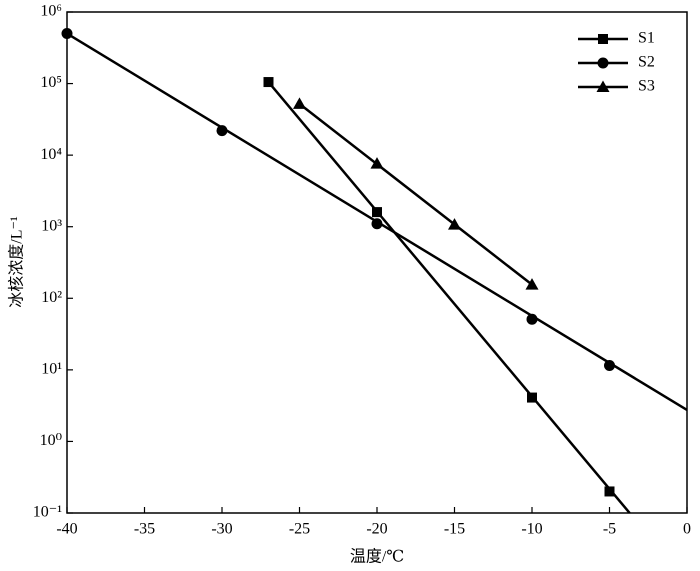 The height and width of the screenshot is (571, 700). Describe the element at coordinates (646, 62) in the screenshot. I see `legend-label: S2` at that location.